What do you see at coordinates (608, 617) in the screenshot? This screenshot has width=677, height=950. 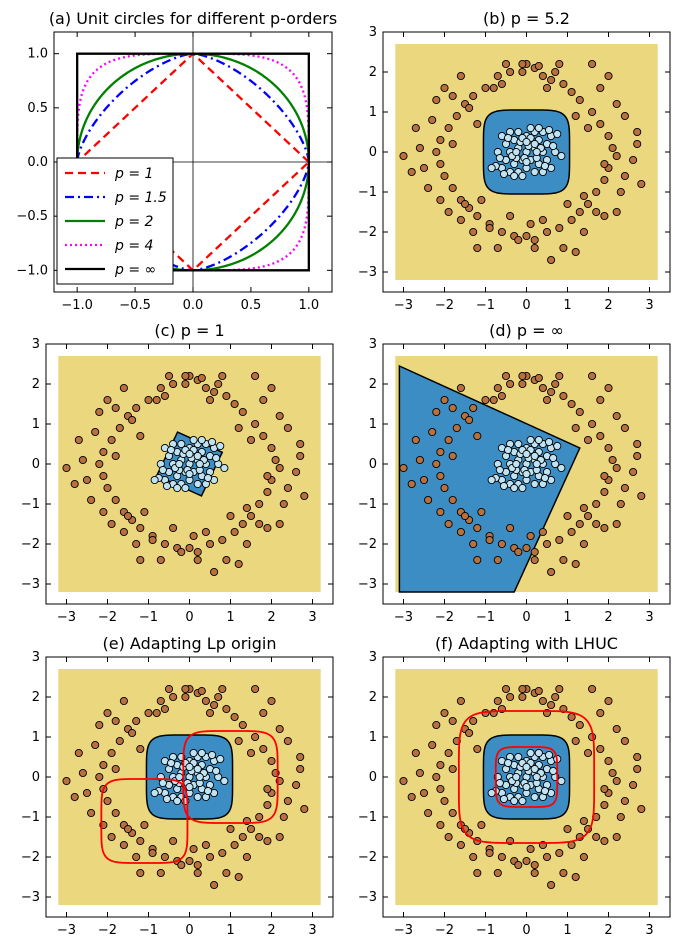 I see `panel-d-xtick-label: 2` at bounding box center [608, 617].